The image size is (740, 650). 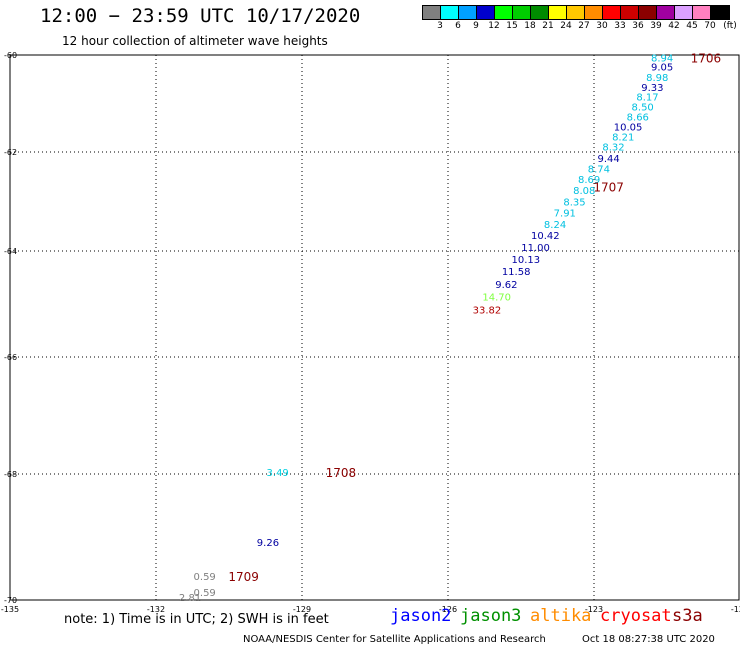 I want to click on wave-height-value: 8.50, so click(x=643, y=107).